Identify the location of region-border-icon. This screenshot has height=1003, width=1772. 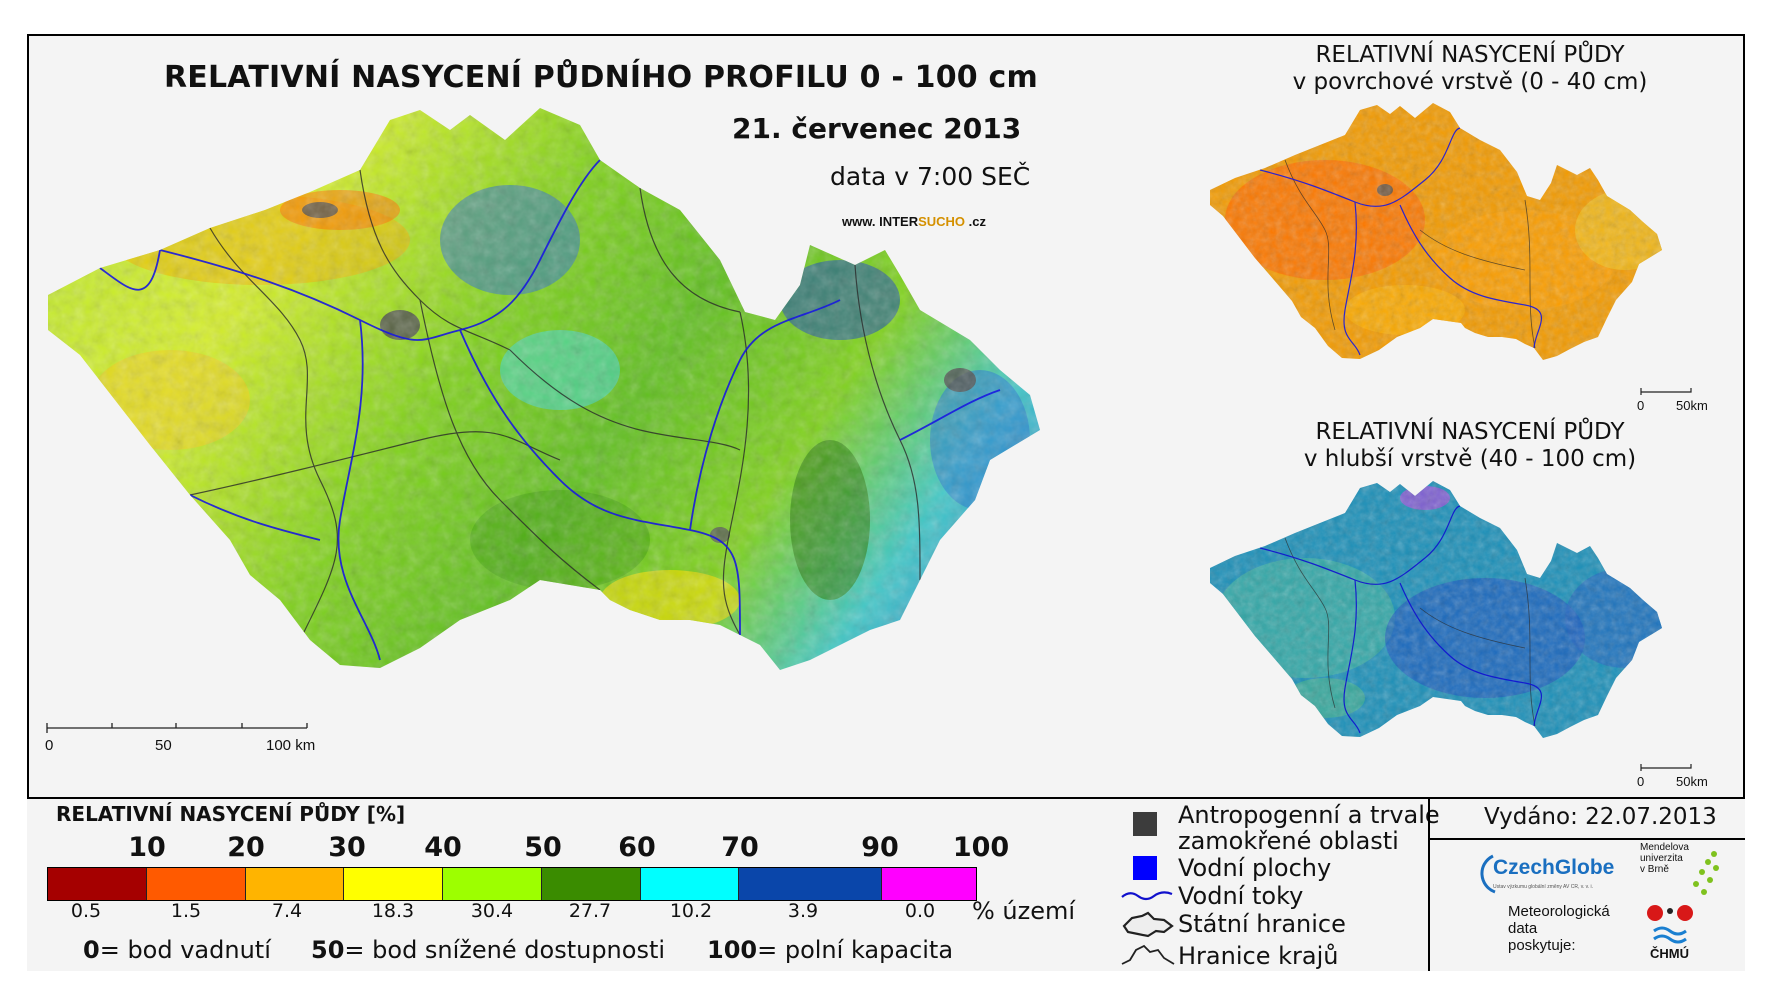
(1148, 954).